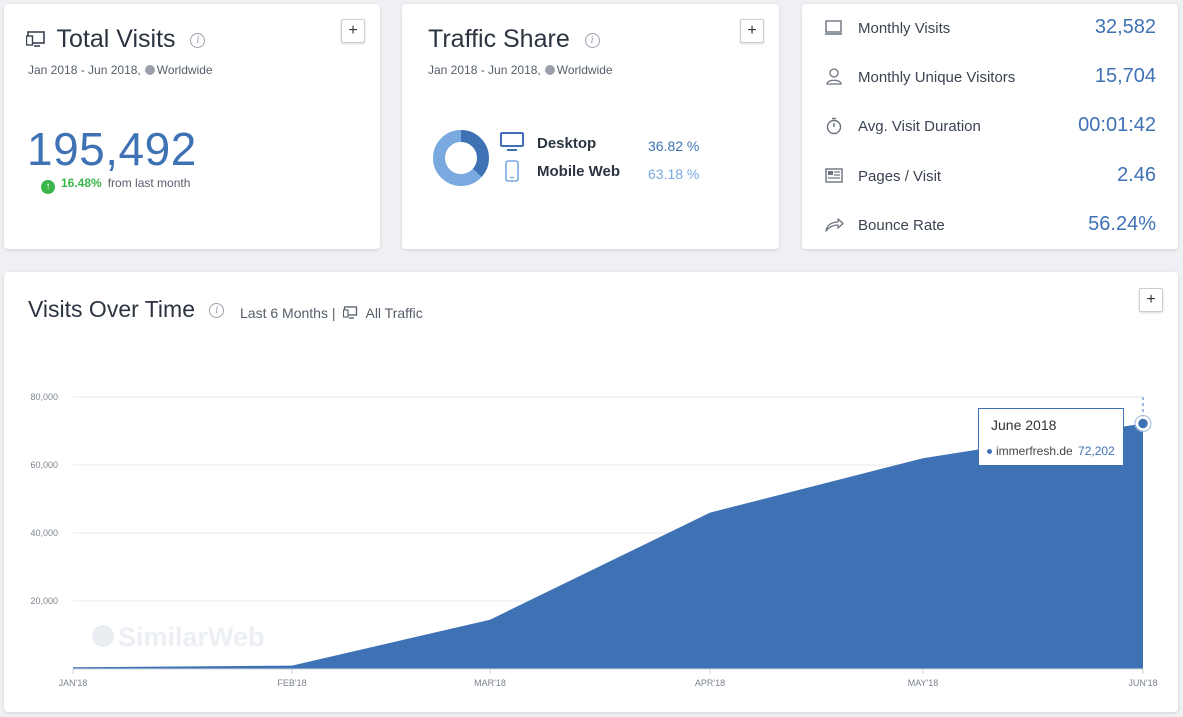  I want to click on total-visits-subline: Jan 2018 - Jun 2018, Worldwide, so click(120, 70).